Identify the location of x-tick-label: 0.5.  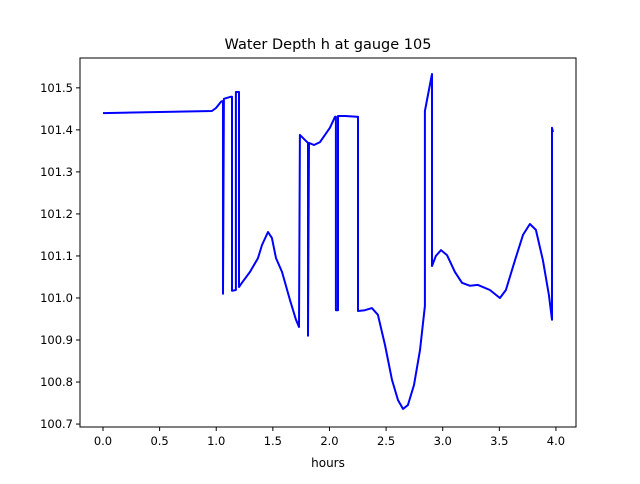
(159, 441).